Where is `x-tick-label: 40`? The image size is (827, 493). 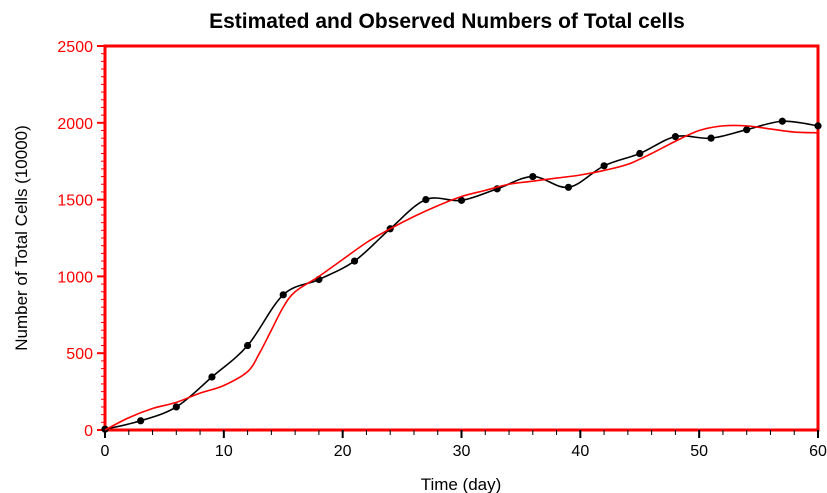 x-tick-label: 40 is located at coordinates (580, 451).